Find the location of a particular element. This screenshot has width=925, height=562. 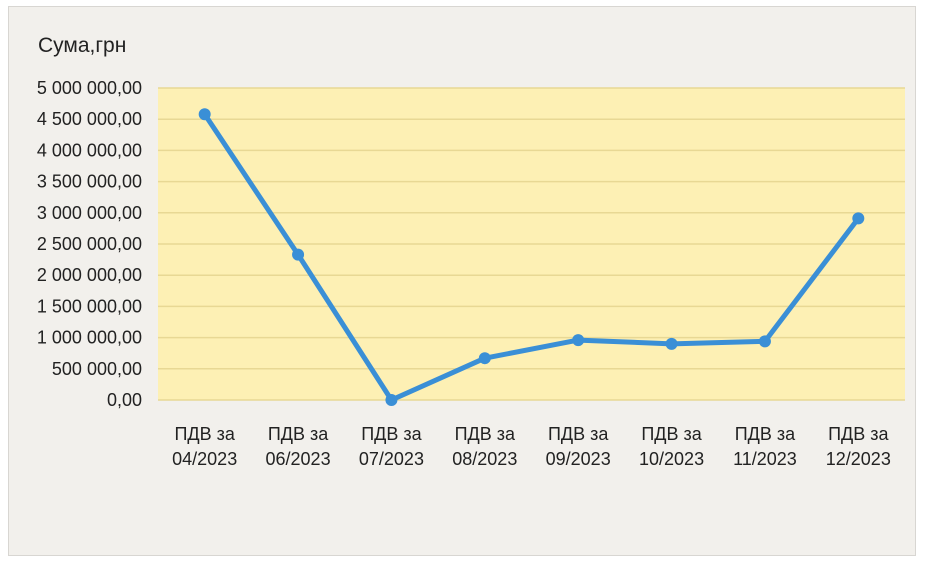

y-tick-label: 0,00 is located at coordinates (124, 400).